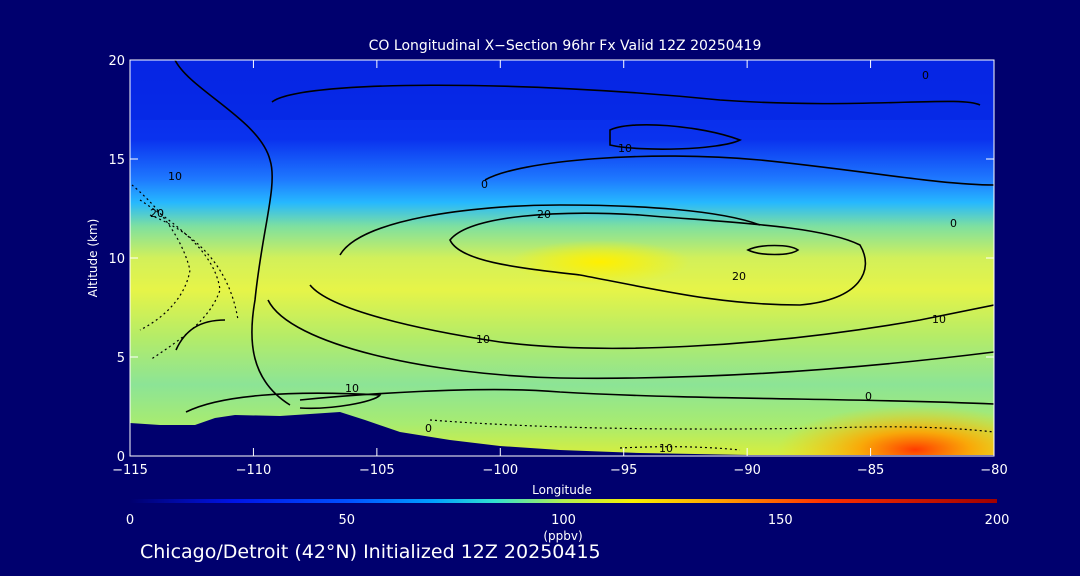  I want to click on upper-dark-band, so click(562, 90).